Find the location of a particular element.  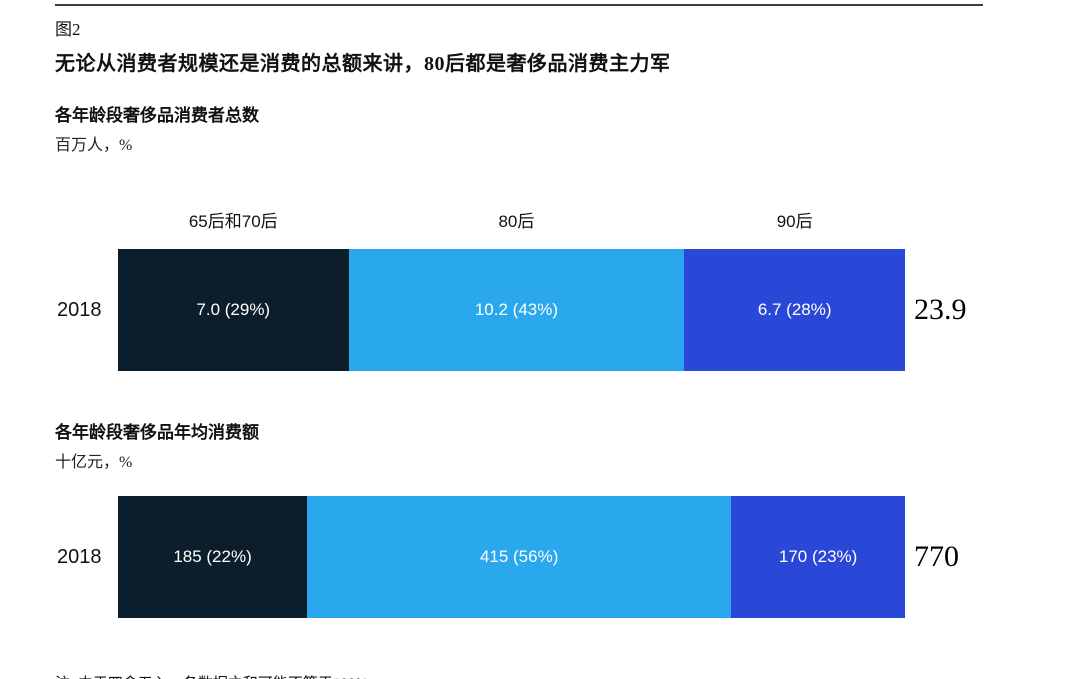

chart-spend-unit: 十亿元，% is located at coordinates (94, 462).